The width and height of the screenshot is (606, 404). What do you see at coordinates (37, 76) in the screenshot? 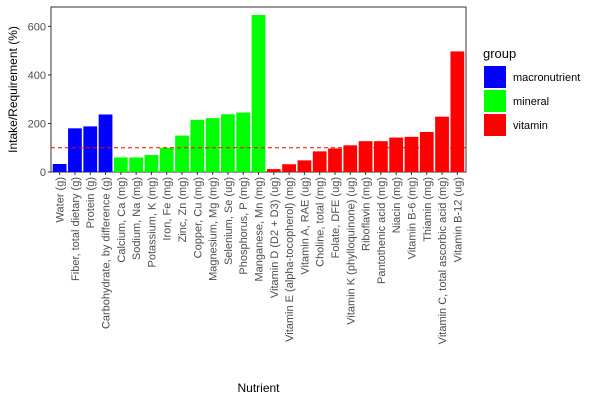
I see `y-tick-label-2: 400` at bounding box center [37, 76].